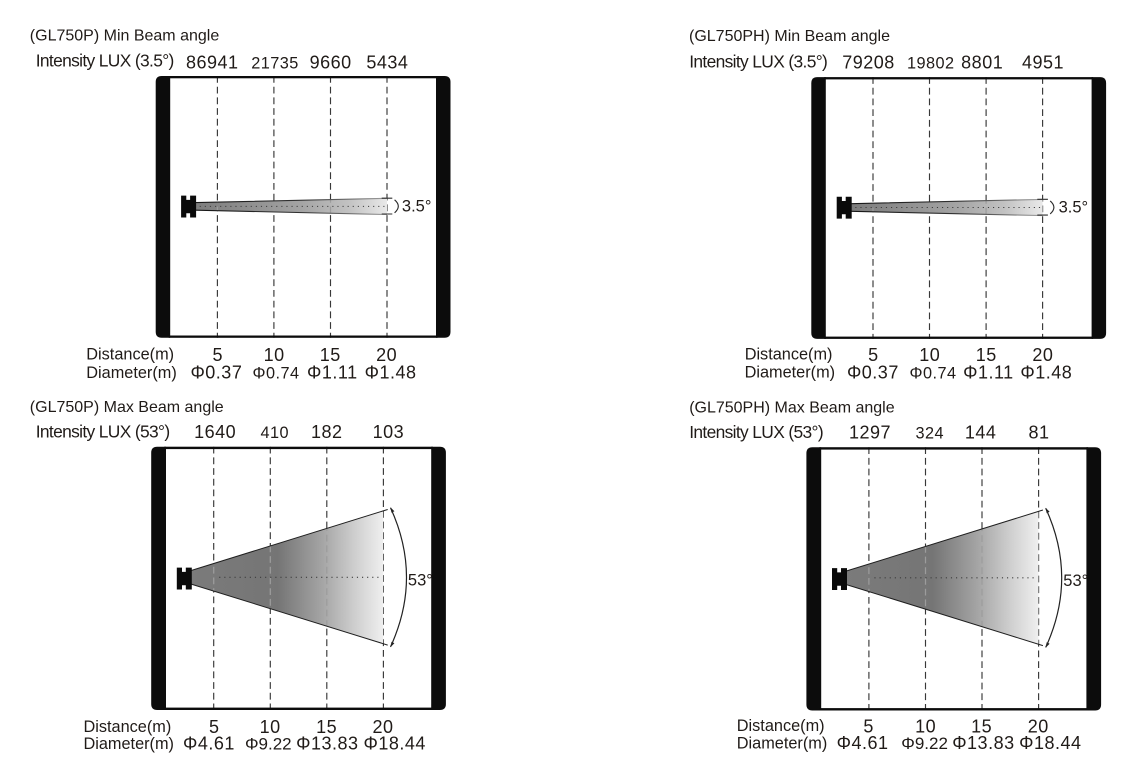  What do you see at coordinates (1043, 63) in the screenshot?
I see `svg-text: 4951` at bounding box center [1043, 63].